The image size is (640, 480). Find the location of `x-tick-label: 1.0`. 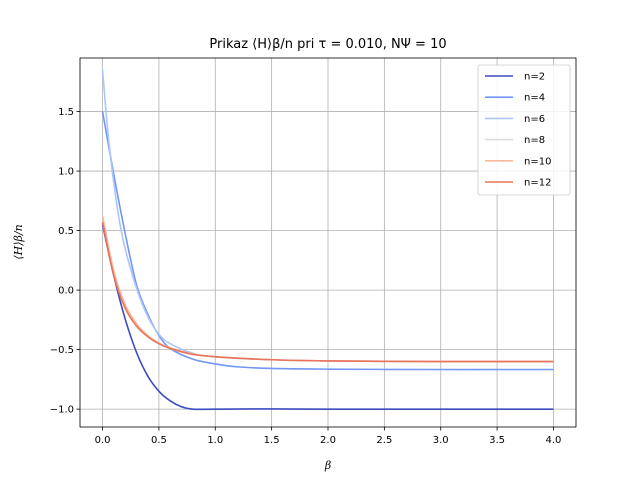

x-tick-label: 1.0 is located at coordinates (215, 440).